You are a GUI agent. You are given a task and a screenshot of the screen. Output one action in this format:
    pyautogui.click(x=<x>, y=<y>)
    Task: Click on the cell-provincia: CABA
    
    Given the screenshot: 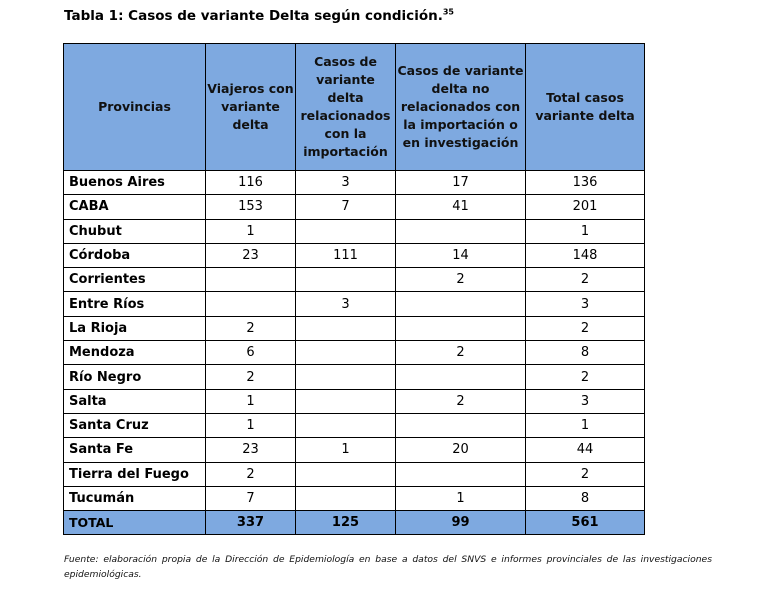 What is the action you would take?
    pyautogui.click(x=134, y=207)
    